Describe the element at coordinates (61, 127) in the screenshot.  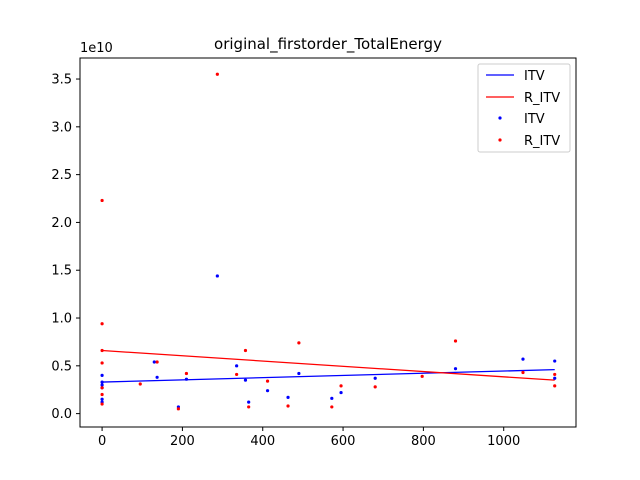
I see `y-tick-label: 3.0` at that location.